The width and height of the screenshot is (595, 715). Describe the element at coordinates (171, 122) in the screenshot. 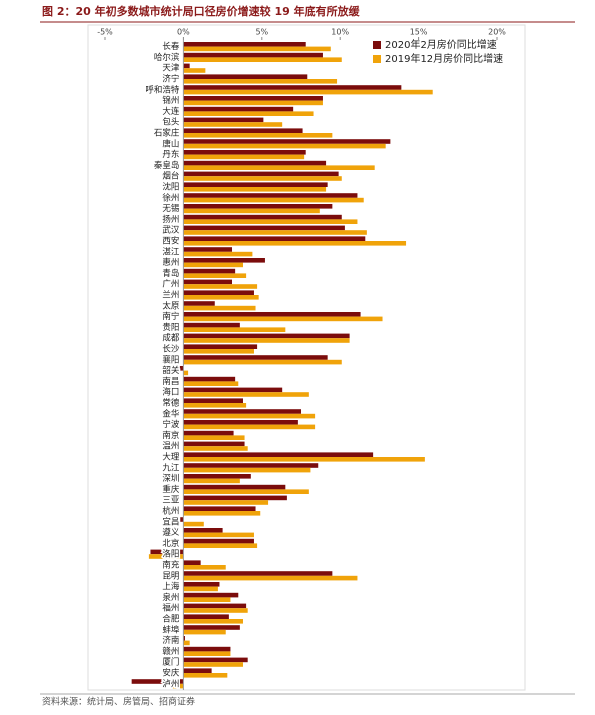

I see `category-label: 包头` at that location.